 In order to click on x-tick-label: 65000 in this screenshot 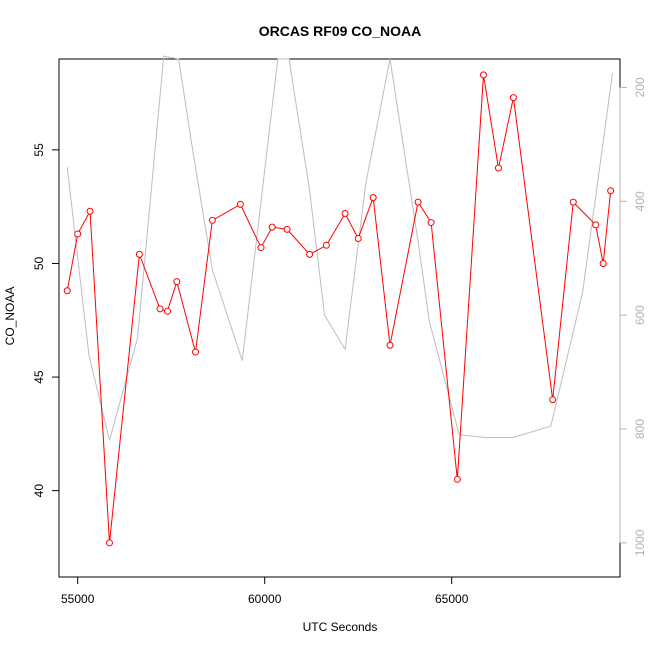, I will do `click(452, 599)`.